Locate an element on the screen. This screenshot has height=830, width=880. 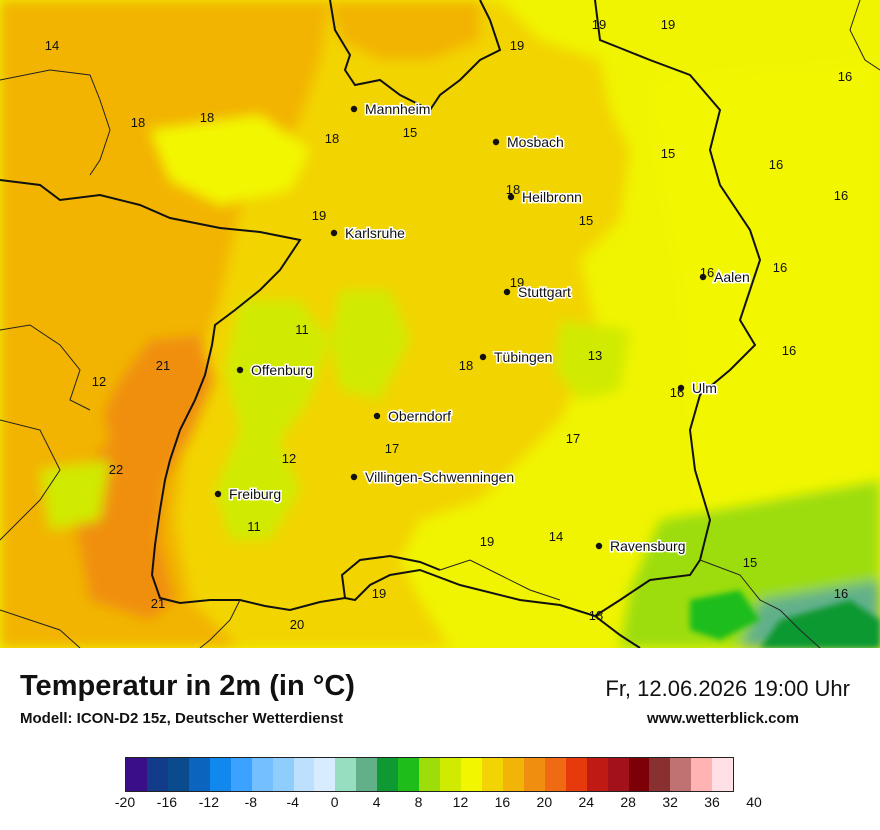
temperature-value: 11 is located at coordinates (302, 329).